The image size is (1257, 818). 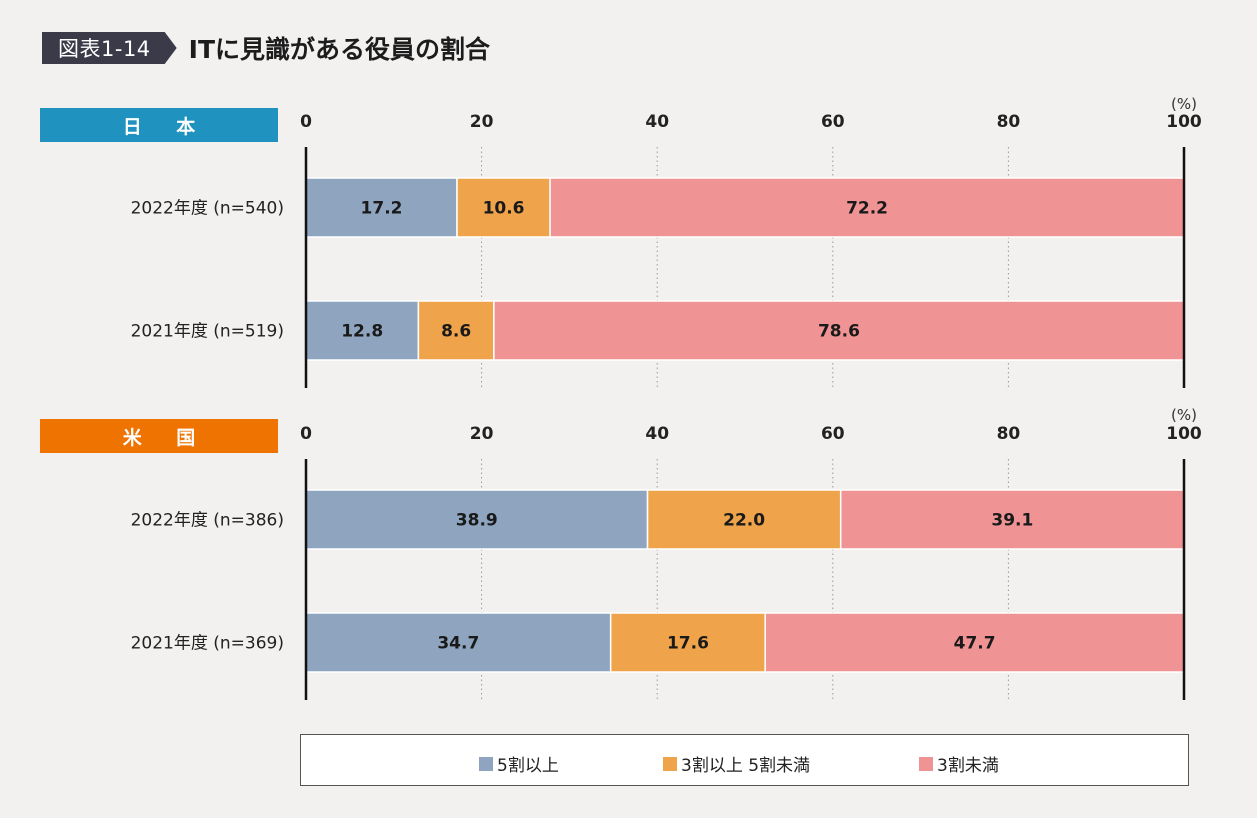 I want to click on figure-header: 図表1-14 ITに見識がある役員の割合, so click(x=266, y=48).